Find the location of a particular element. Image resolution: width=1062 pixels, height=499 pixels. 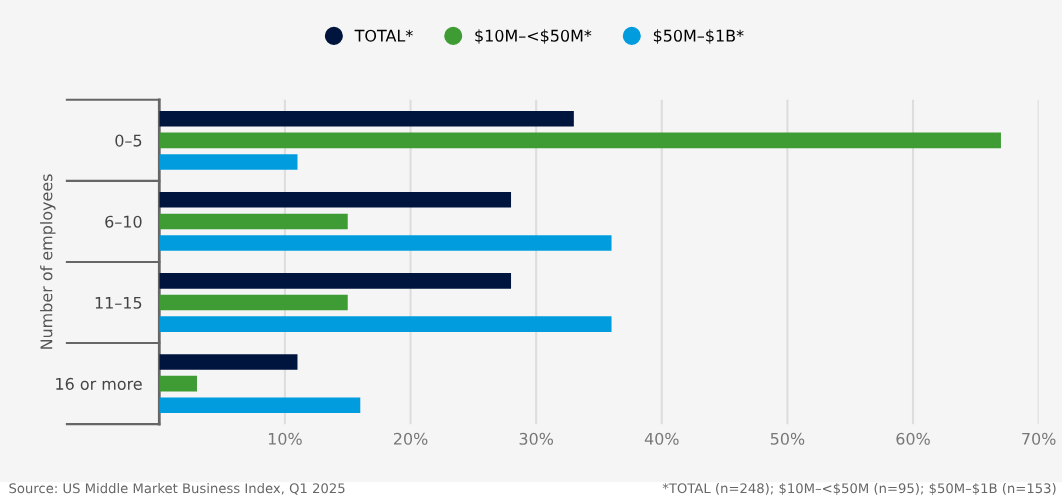

x-tick-label: 10% is located at coordinates (285, 438).